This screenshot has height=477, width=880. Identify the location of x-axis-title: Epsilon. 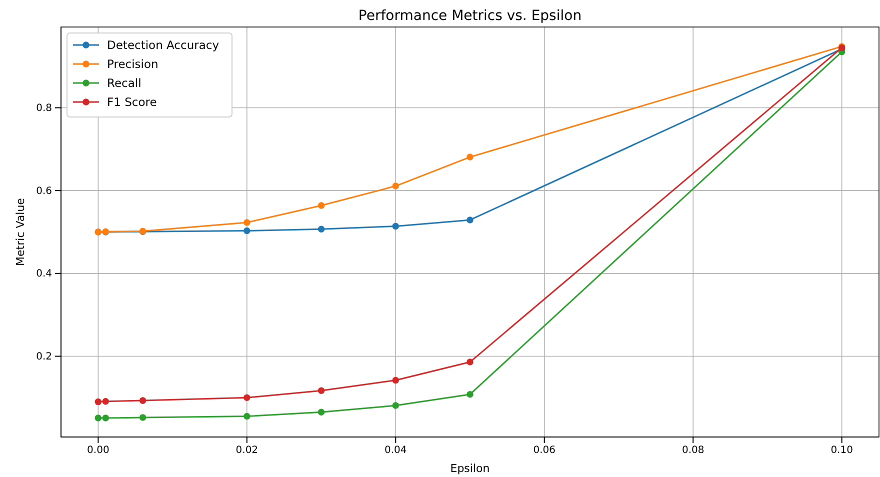
(470, 468).